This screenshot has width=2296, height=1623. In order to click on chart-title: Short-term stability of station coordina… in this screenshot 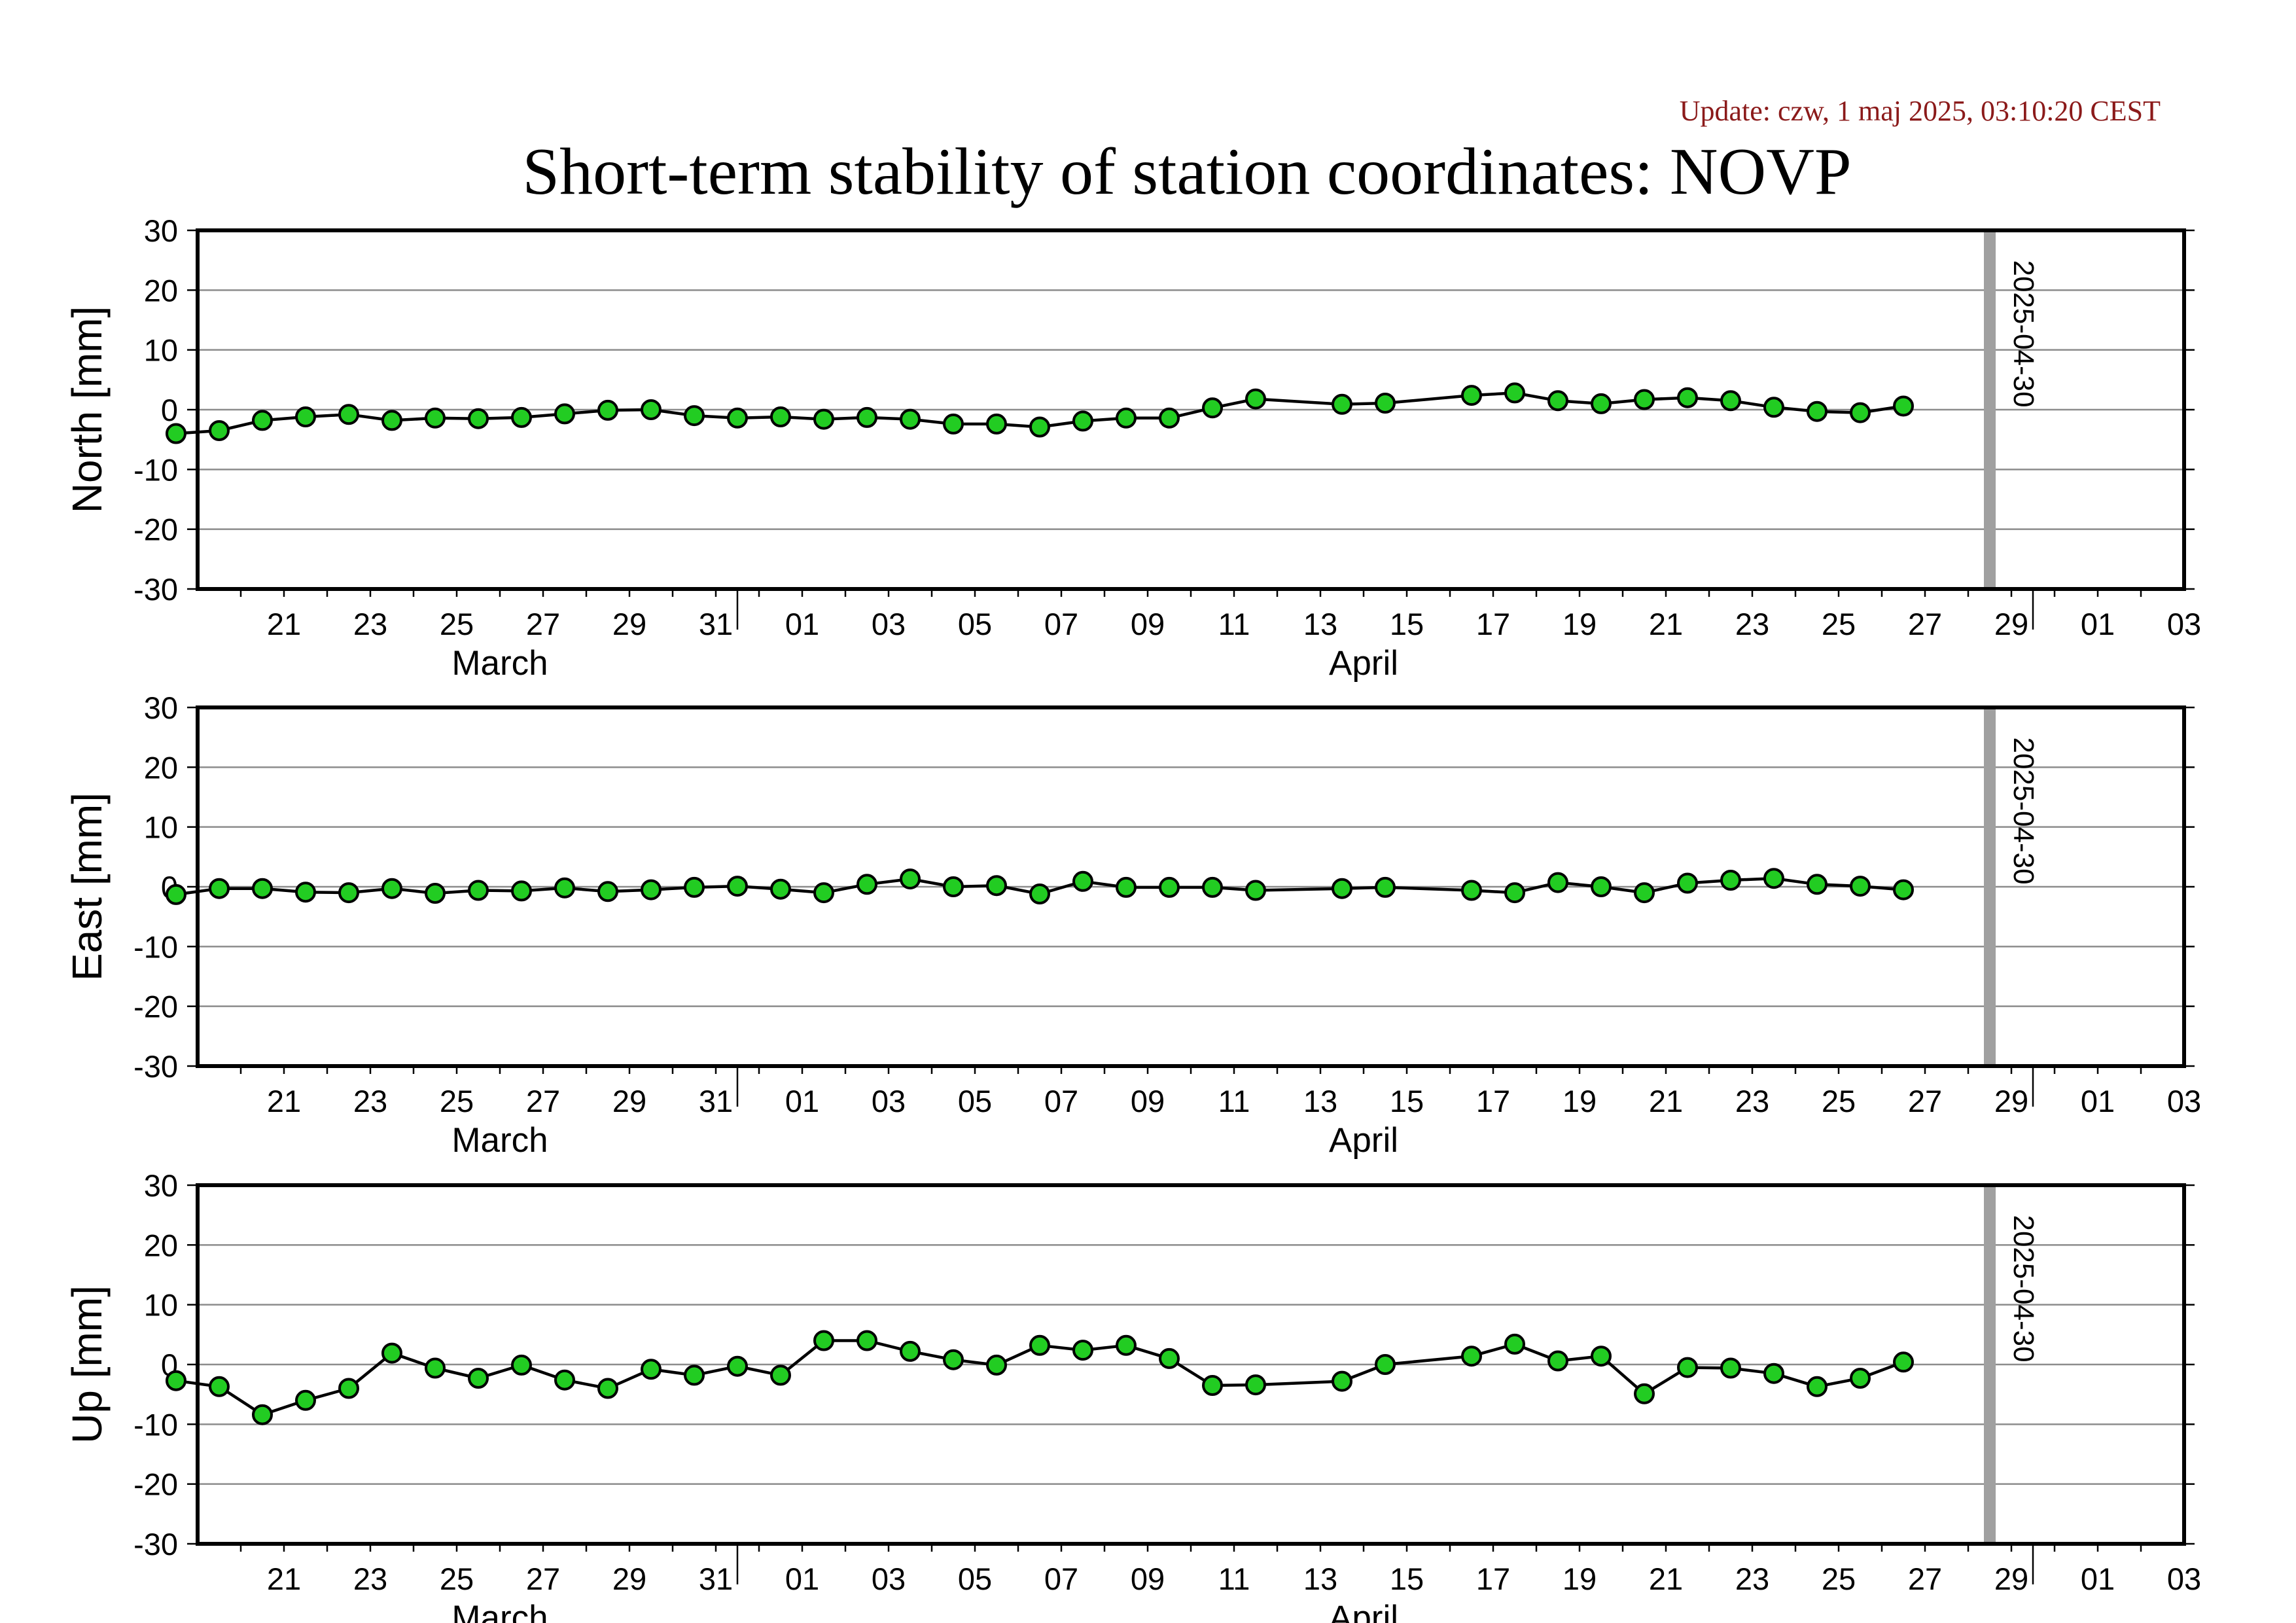, I will do `click(1186, 172)`.